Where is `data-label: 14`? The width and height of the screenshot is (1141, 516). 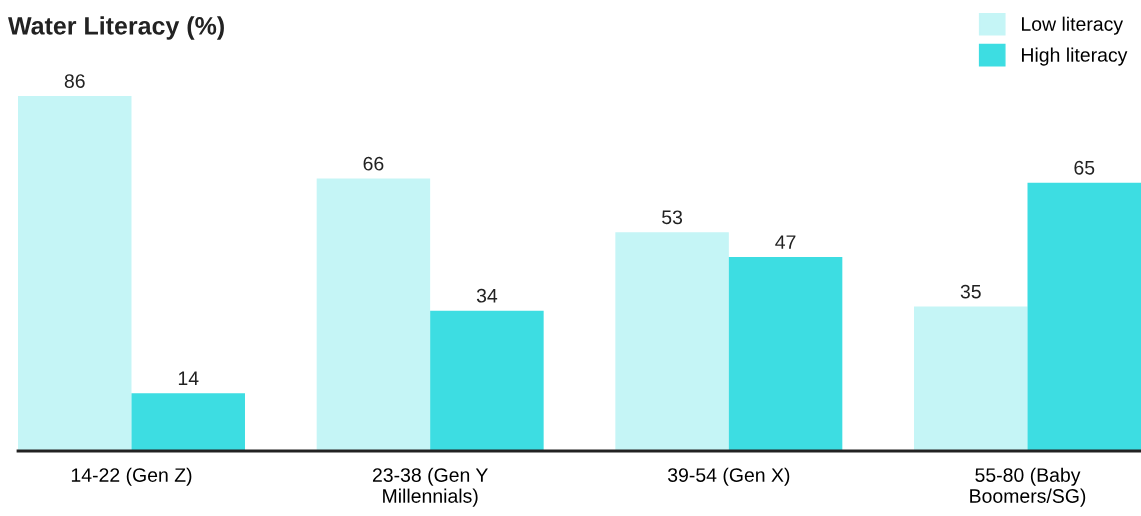
data-label: 14 is located at coordinates (188, 378).